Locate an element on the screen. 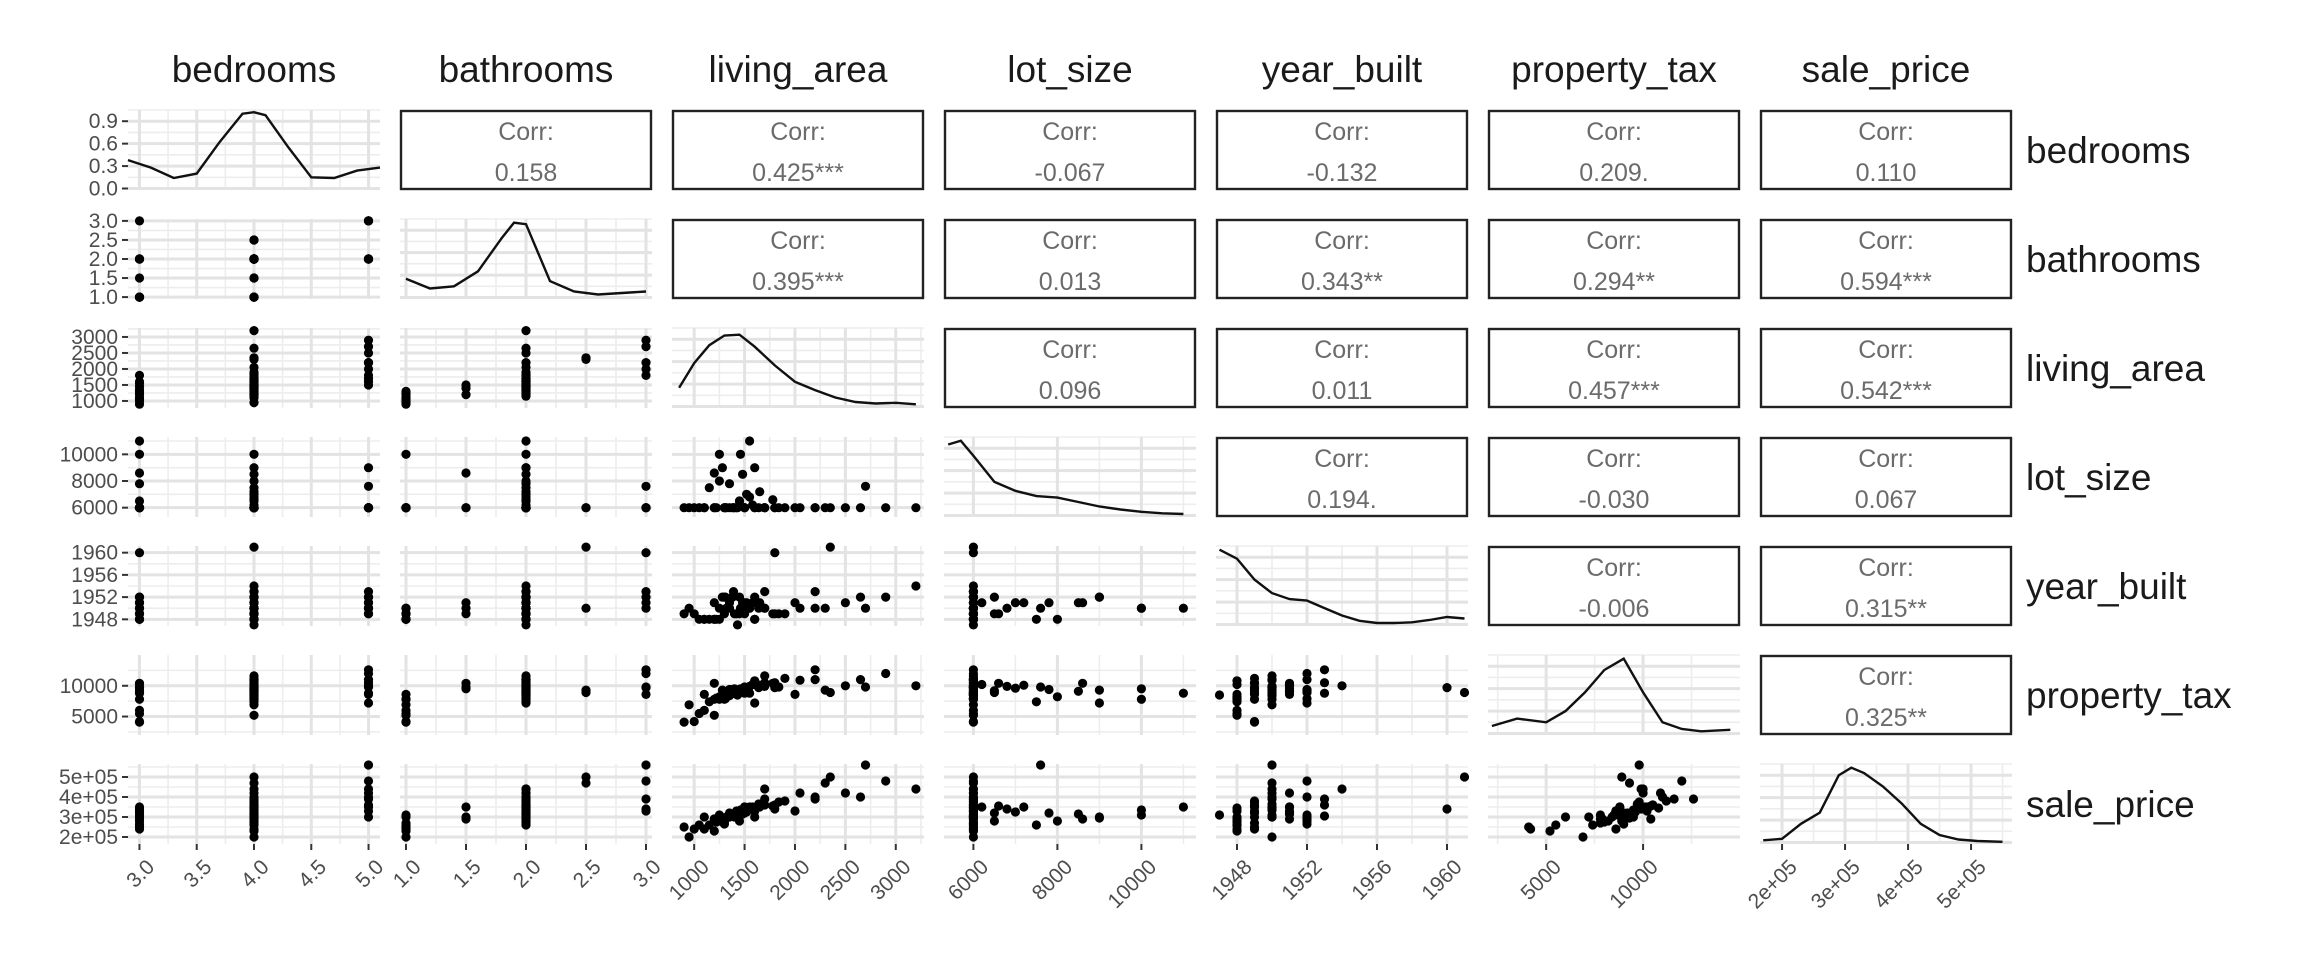 Image resolution: width=2304 pixels, height=960 pixels. strip-row-lot_size: lot_size is located at coordinates (2088, 477).